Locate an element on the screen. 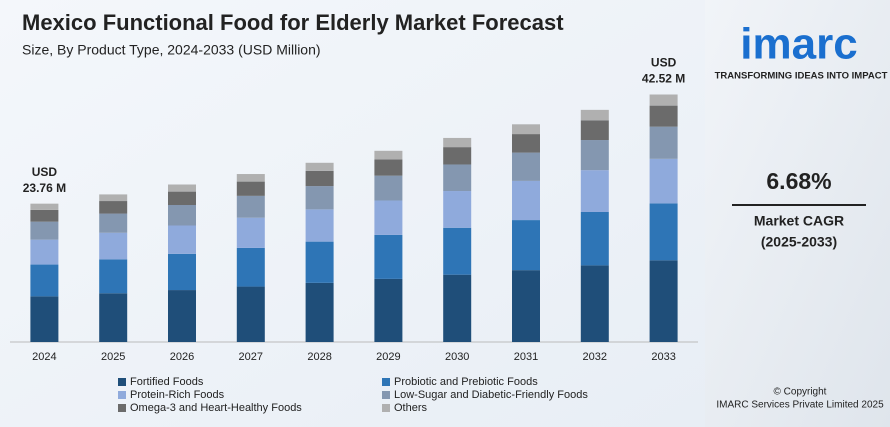  x-tick-label: 2031 is located at coordinates (526, 357).